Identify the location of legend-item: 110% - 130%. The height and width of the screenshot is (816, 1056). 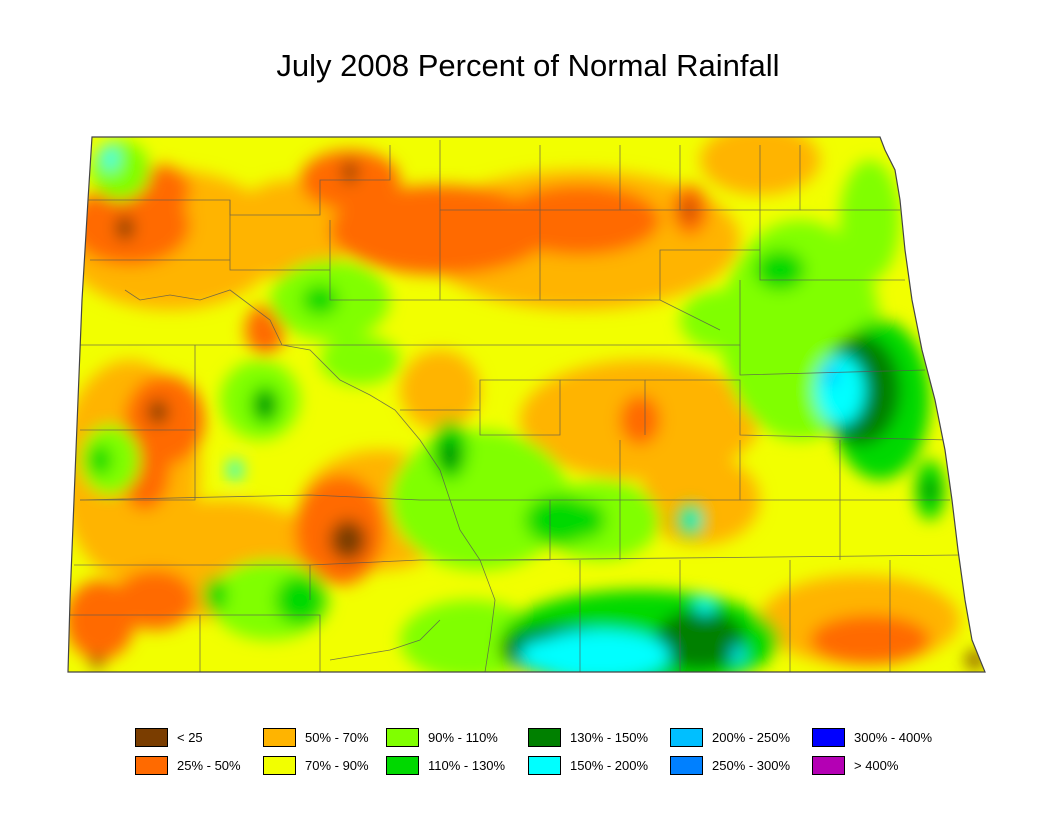
(445, 765).